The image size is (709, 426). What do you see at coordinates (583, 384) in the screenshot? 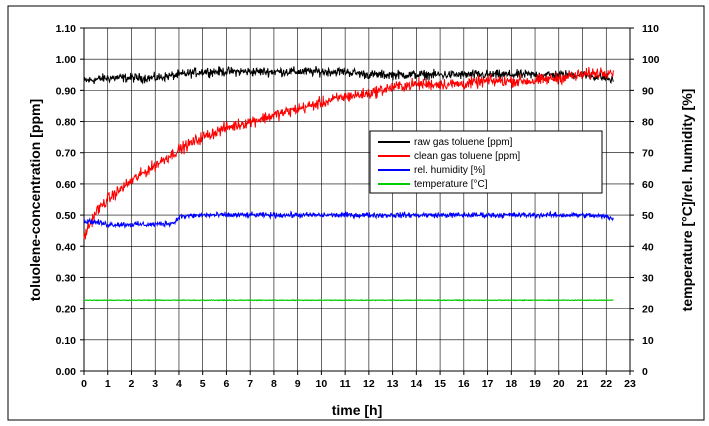
I see `x-tick-label: 21` at bounding box center [583, 384].